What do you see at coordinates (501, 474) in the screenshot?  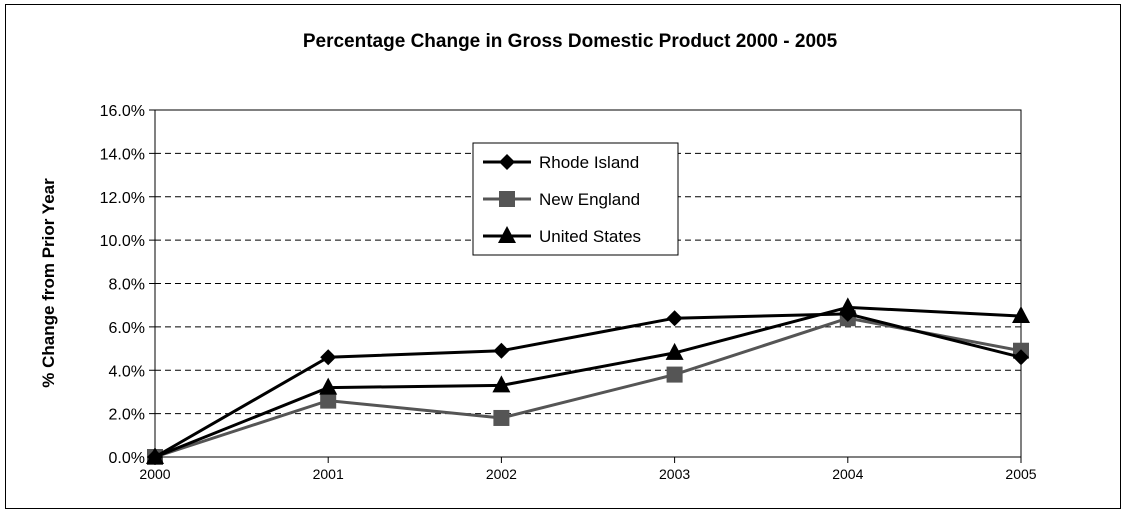 I see `x-tick-label-2: 2002` at bounding box center [501, 474].